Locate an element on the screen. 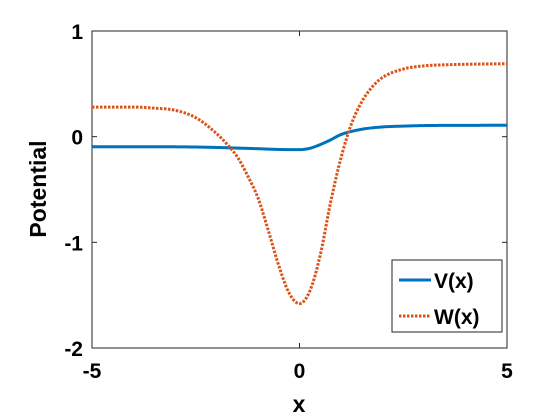 The image size is (560, 420). y-tick-label: 1 is located at coordinates (77, 32).